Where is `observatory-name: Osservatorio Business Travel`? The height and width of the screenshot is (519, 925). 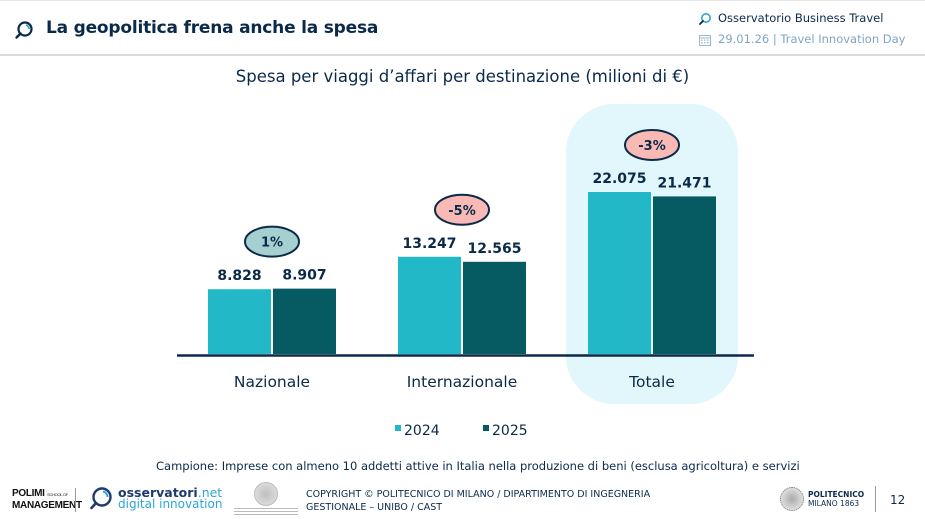 observatory-name: Osservatorio Business Travel is located at coordinates (801, 18).